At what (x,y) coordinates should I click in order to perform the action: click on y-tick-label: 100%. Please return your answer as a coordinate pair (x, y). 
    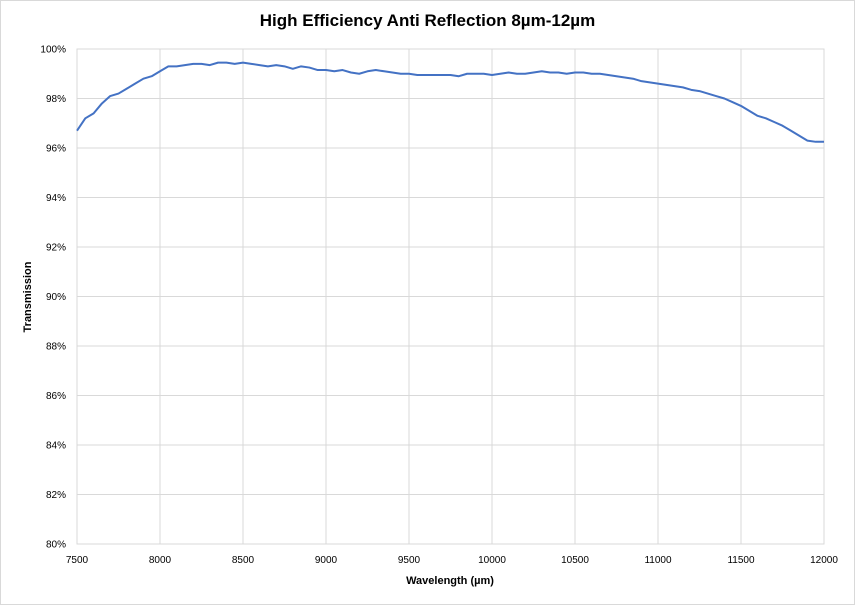
    Looking at the image, I should click on (53, 50).